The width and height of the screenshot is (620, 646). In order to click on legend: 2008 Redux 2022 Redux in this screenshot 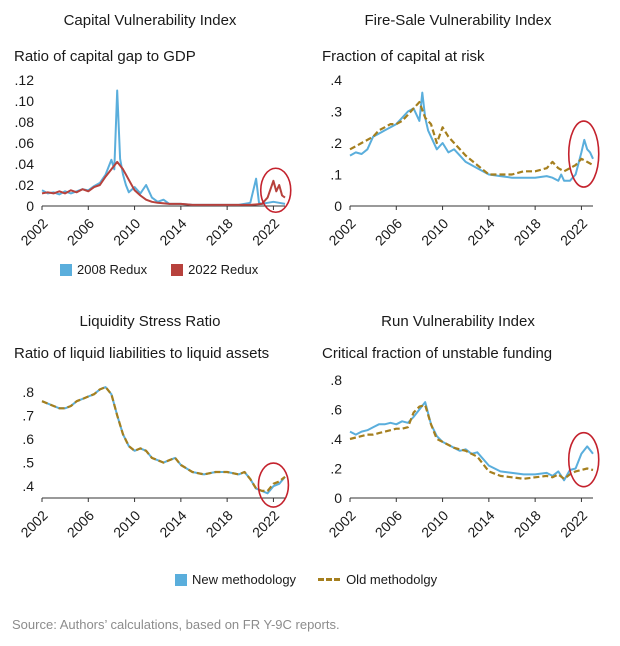, I will do `click(159, 269)`.